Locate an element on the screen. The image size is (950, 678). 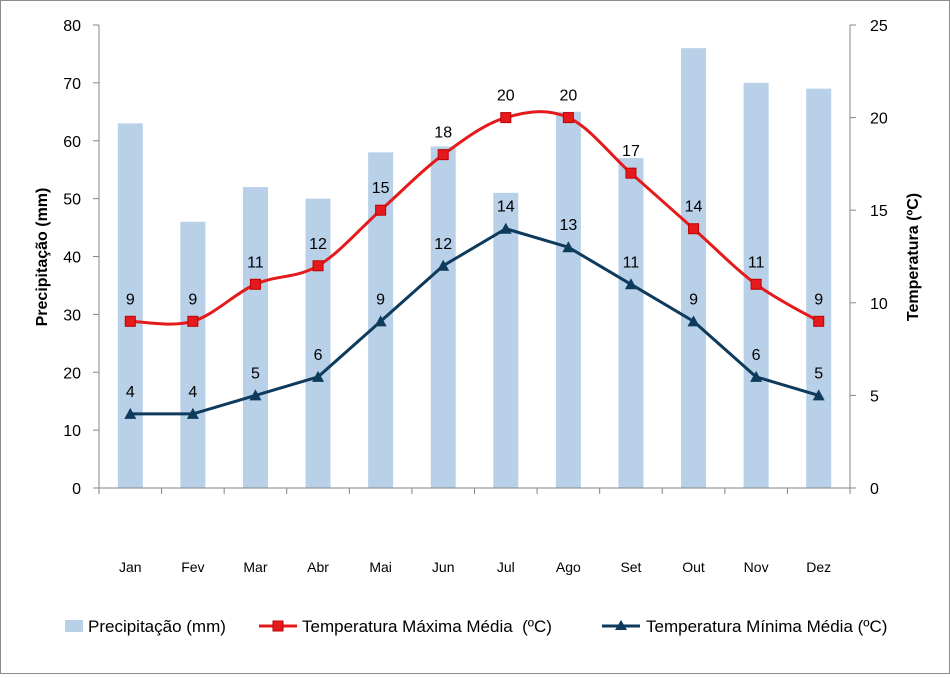
min-temp-marker-abr is located at coordinates (318, 376).